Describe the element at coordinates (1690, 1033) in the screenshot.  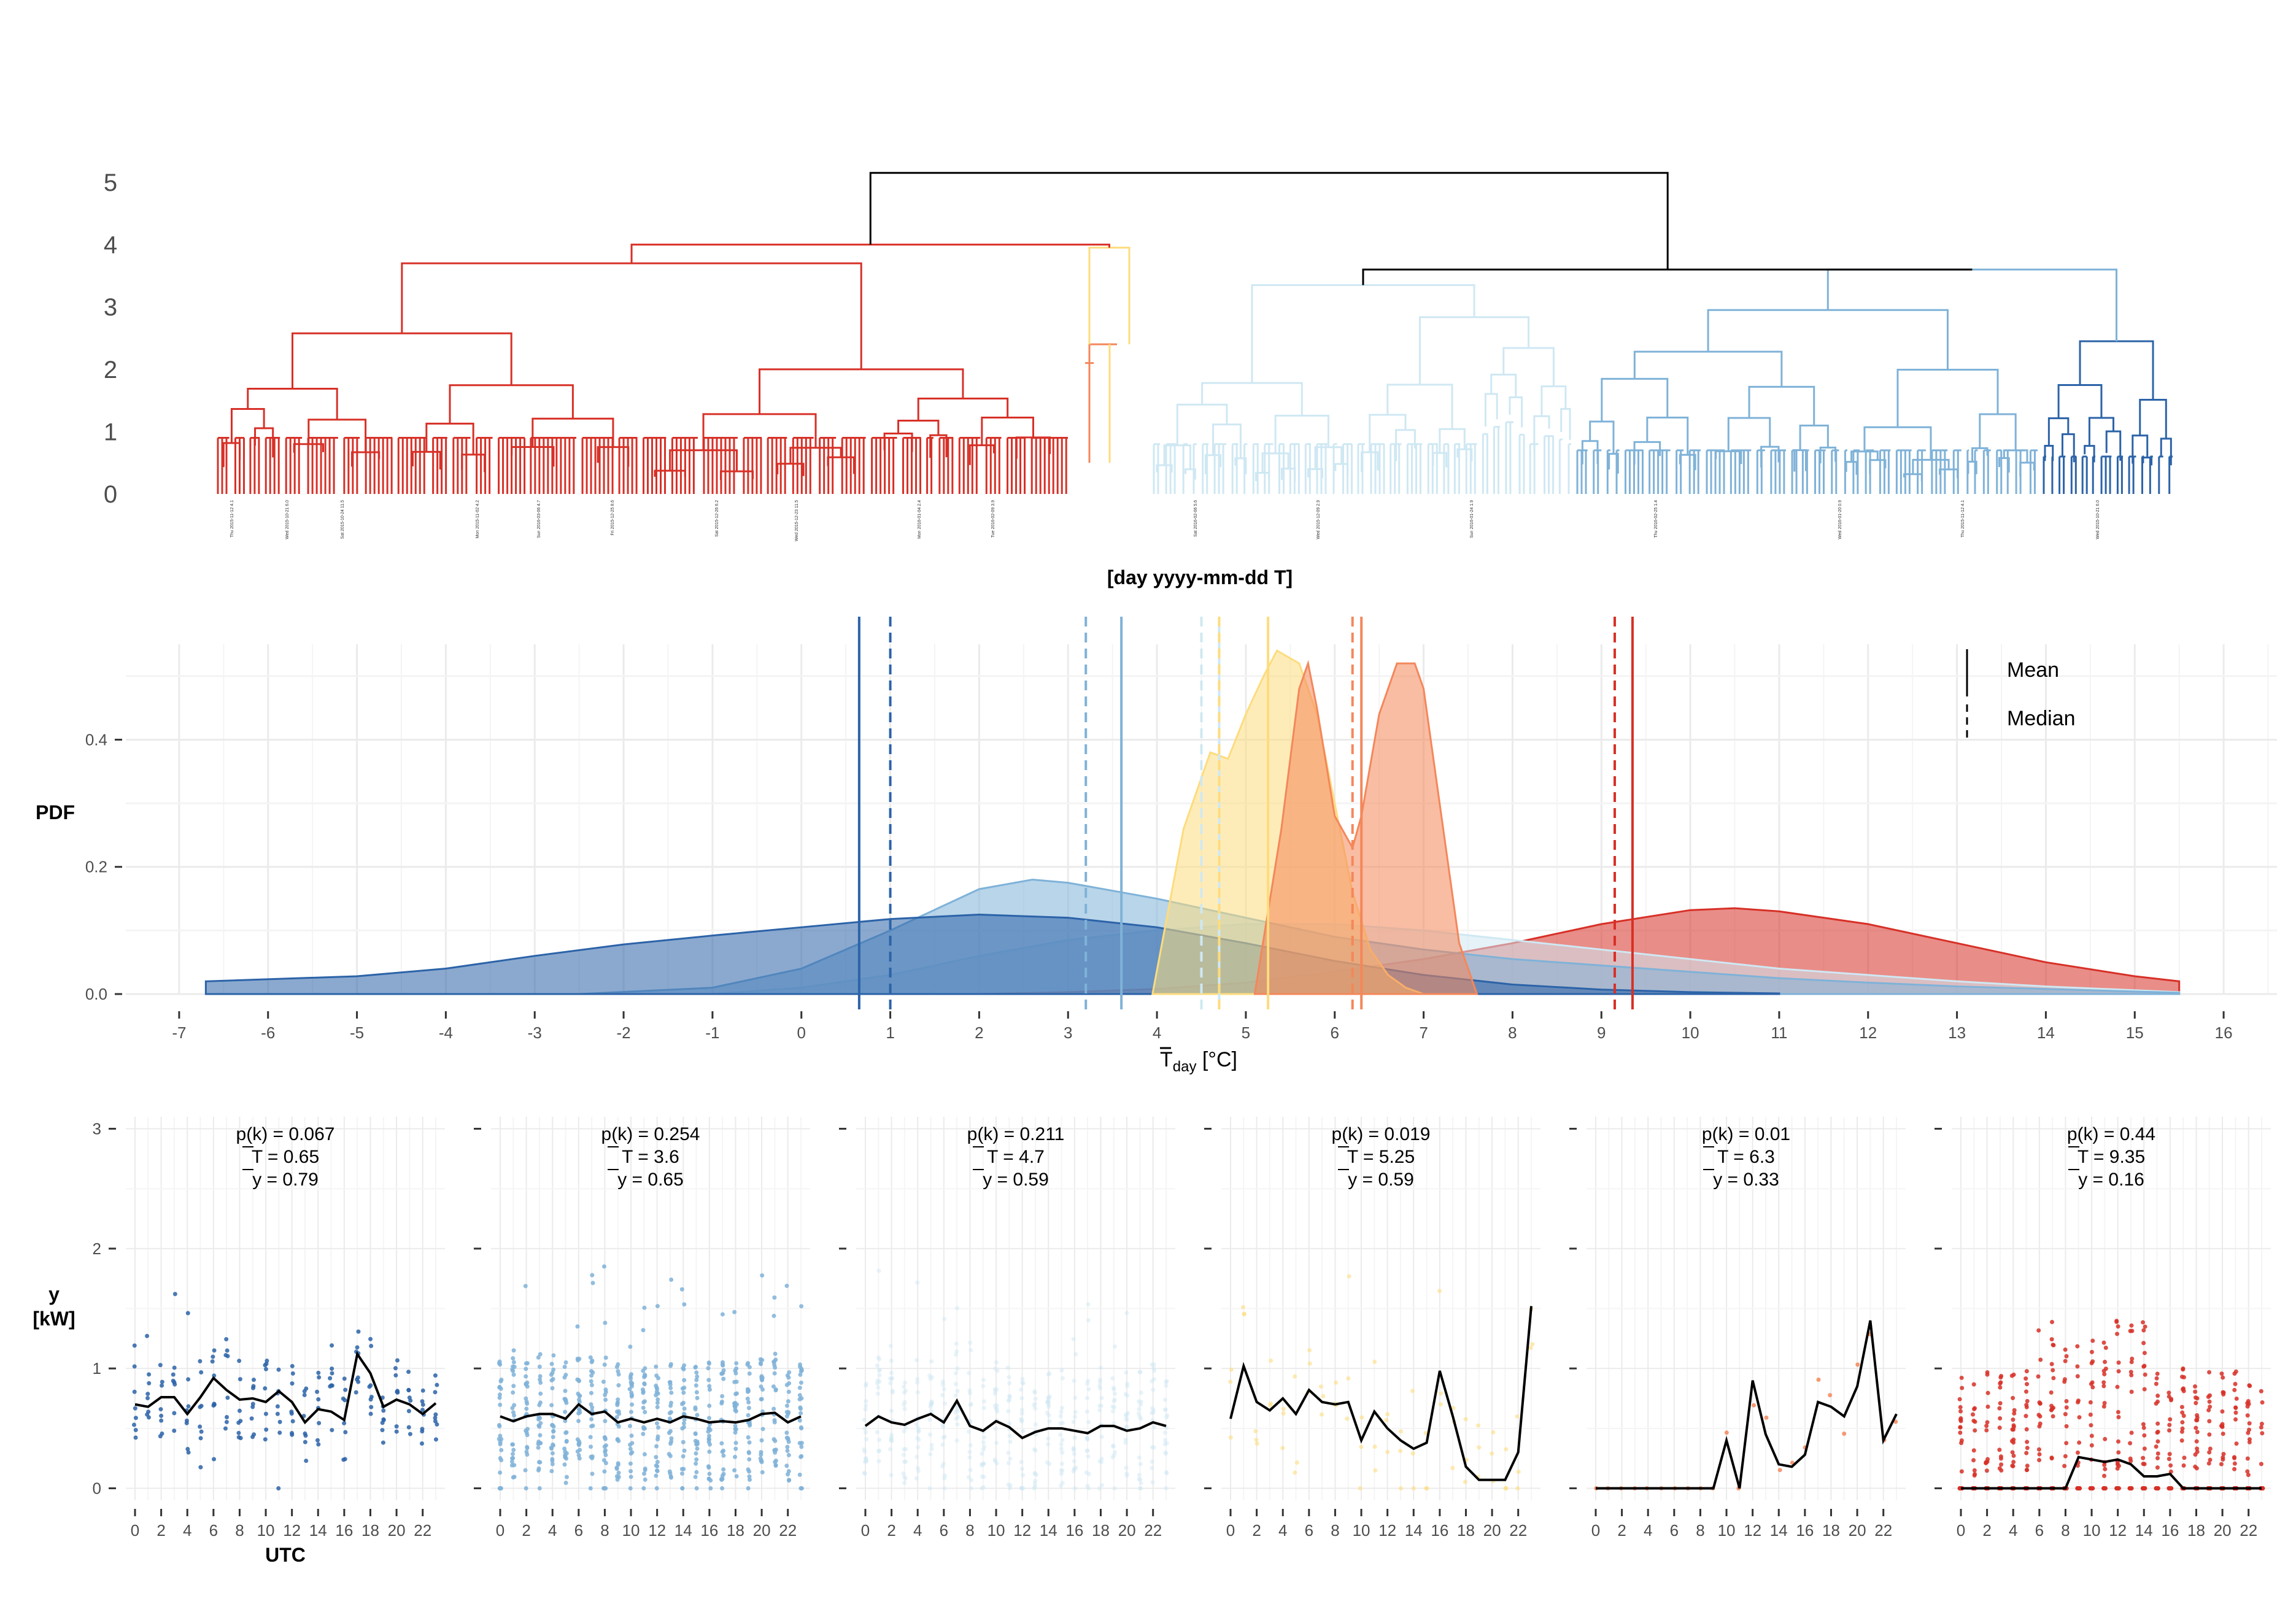
I see `density-x-tick-label: 10` at that location.